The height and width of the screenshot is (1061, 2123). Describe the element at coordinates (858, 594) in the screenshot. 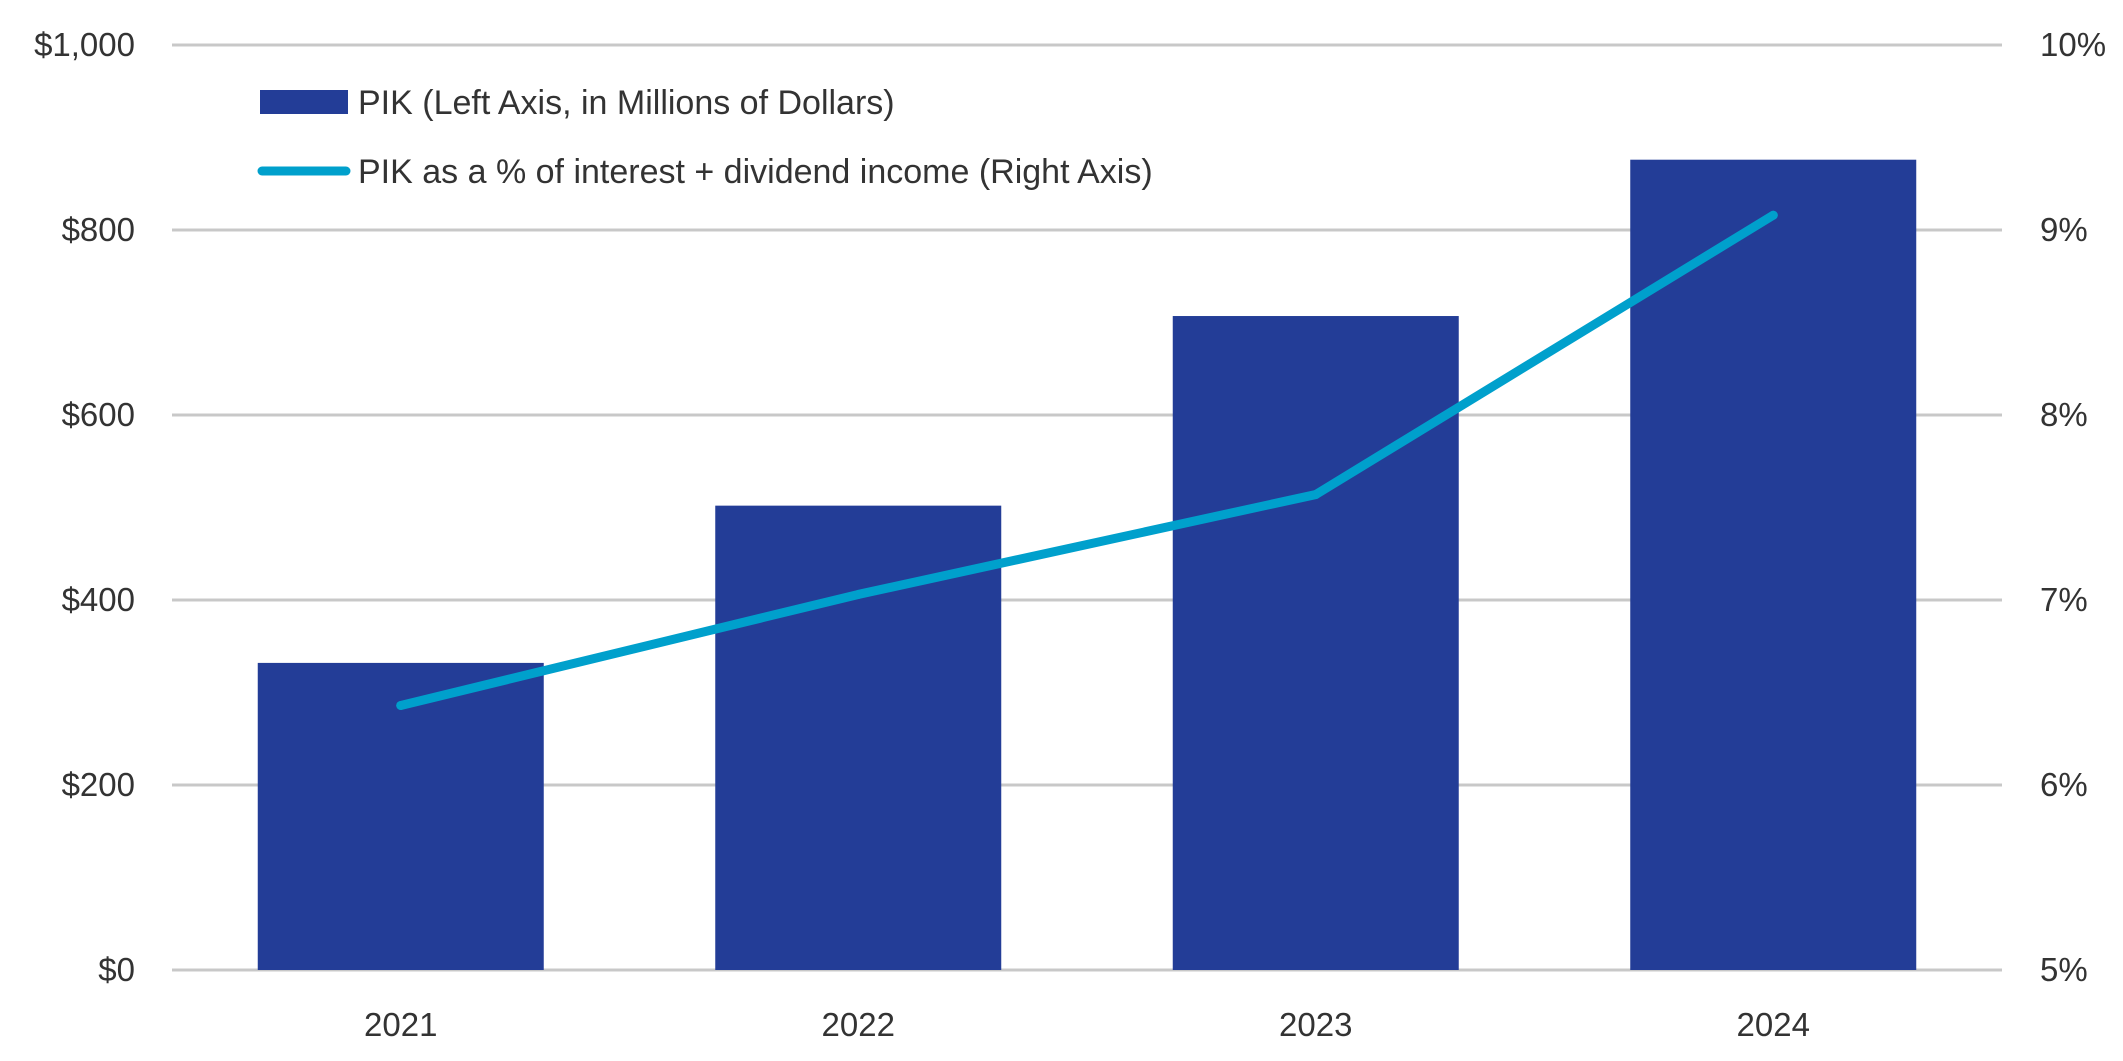

I see `line-point-2022` at that location.